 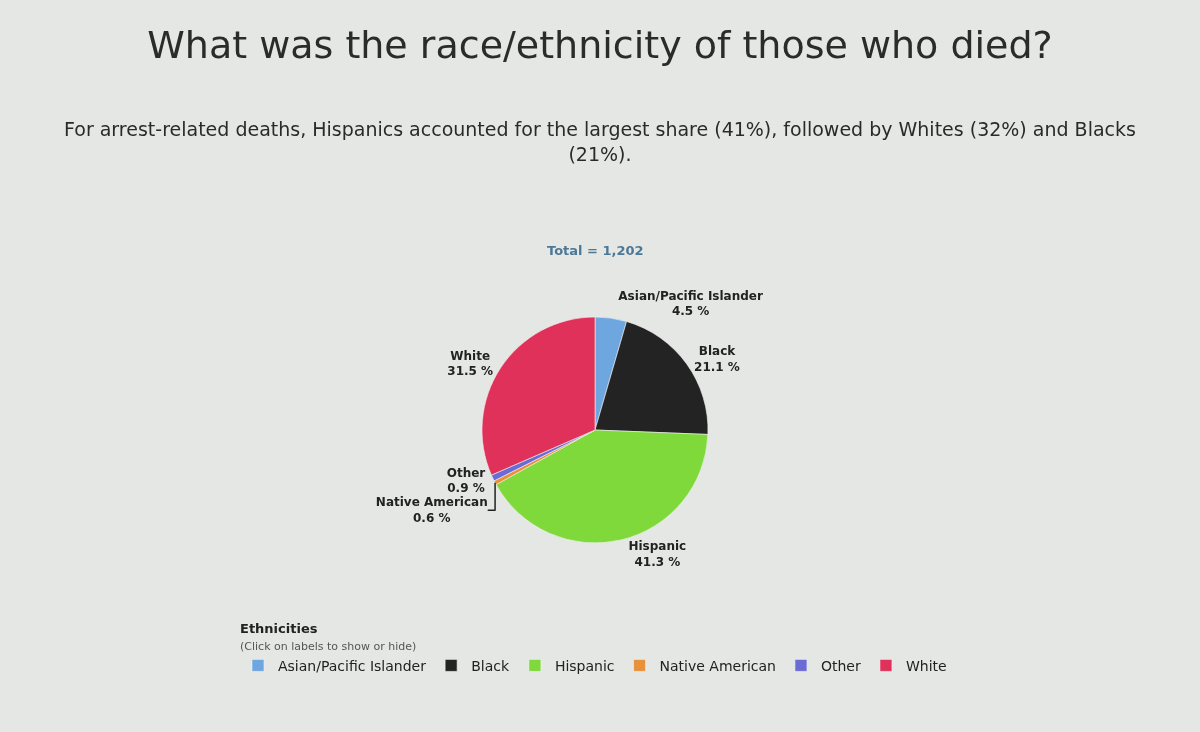 What do you see at coordinates (584, 665) in the screenshot?
I see `legend-label: Hispanic` at bounding box center [584, 665].